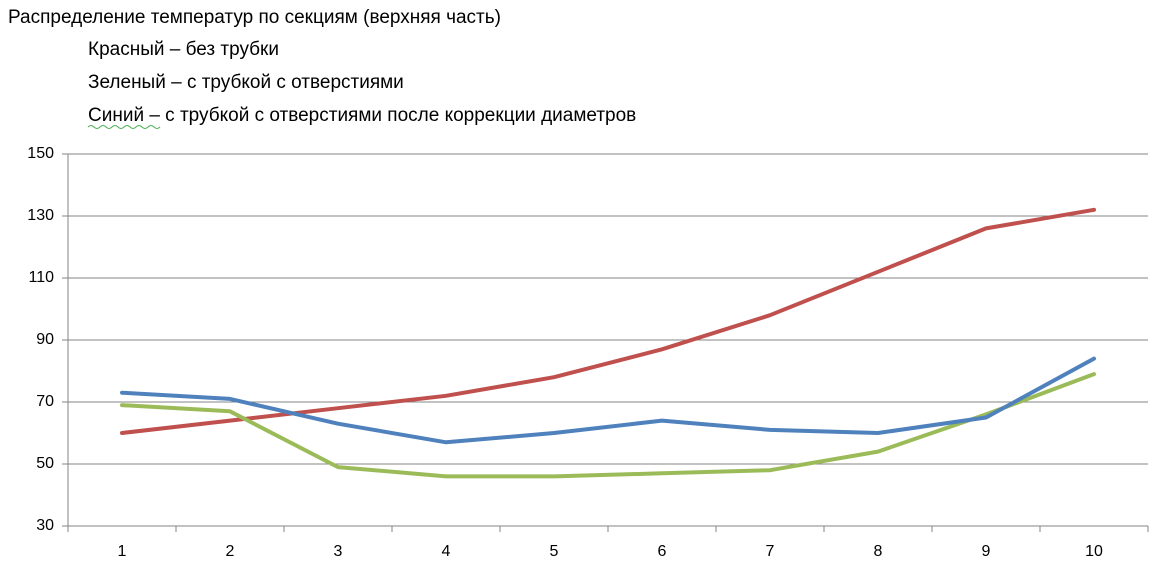 The width and height of the screenshot is (1160, 568). I want to click on annotation: Зеленый – с трубкой с отверстиями, so click(246, 82).